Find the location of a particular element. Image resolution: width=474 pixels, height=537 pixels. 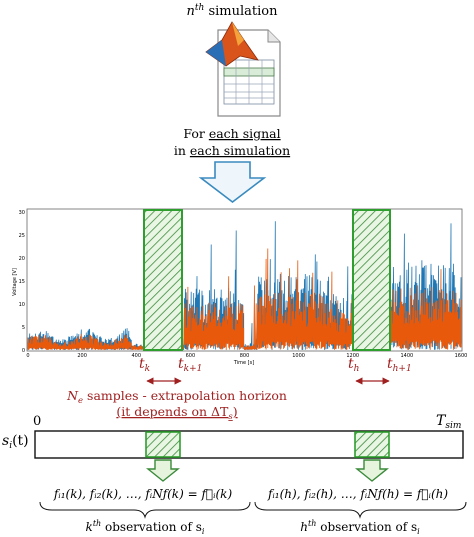

window-k-timeline is located at coordinates (163, 444).